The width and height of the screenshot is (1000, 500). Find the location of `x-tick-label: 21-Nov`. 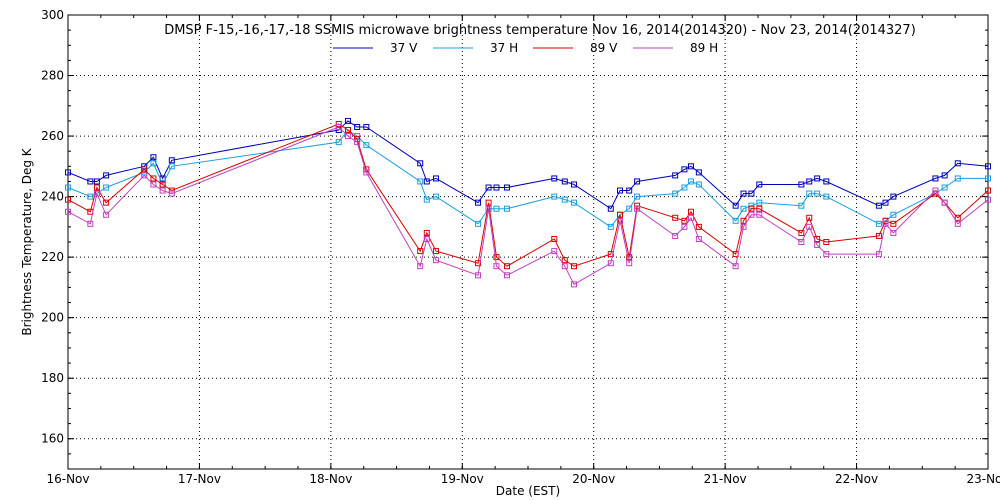

x-tick-label: 21-Nov is located at coordinates (725, 479).